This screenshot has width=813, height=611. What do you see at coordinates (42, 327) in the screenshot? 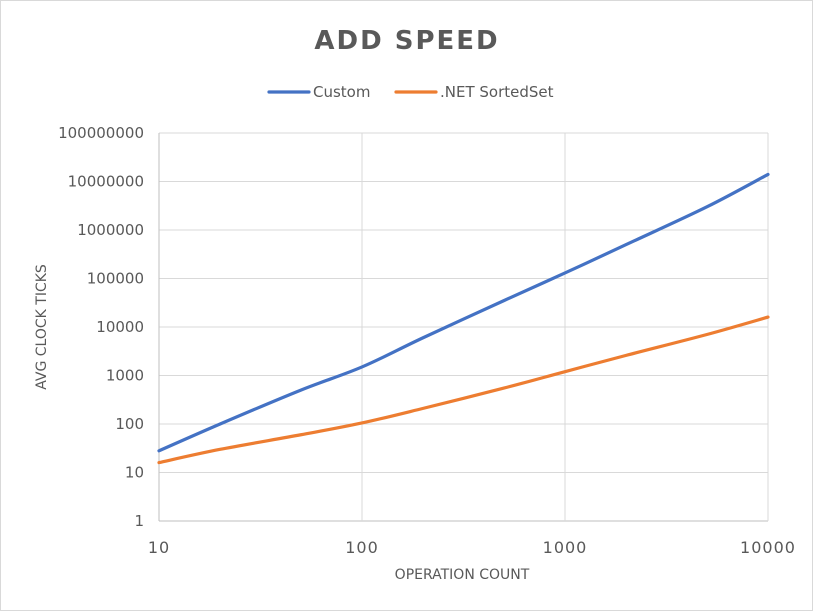
I see `y-axis-title: AVG CLOCK TICKS` at bounding box center [42, 327].